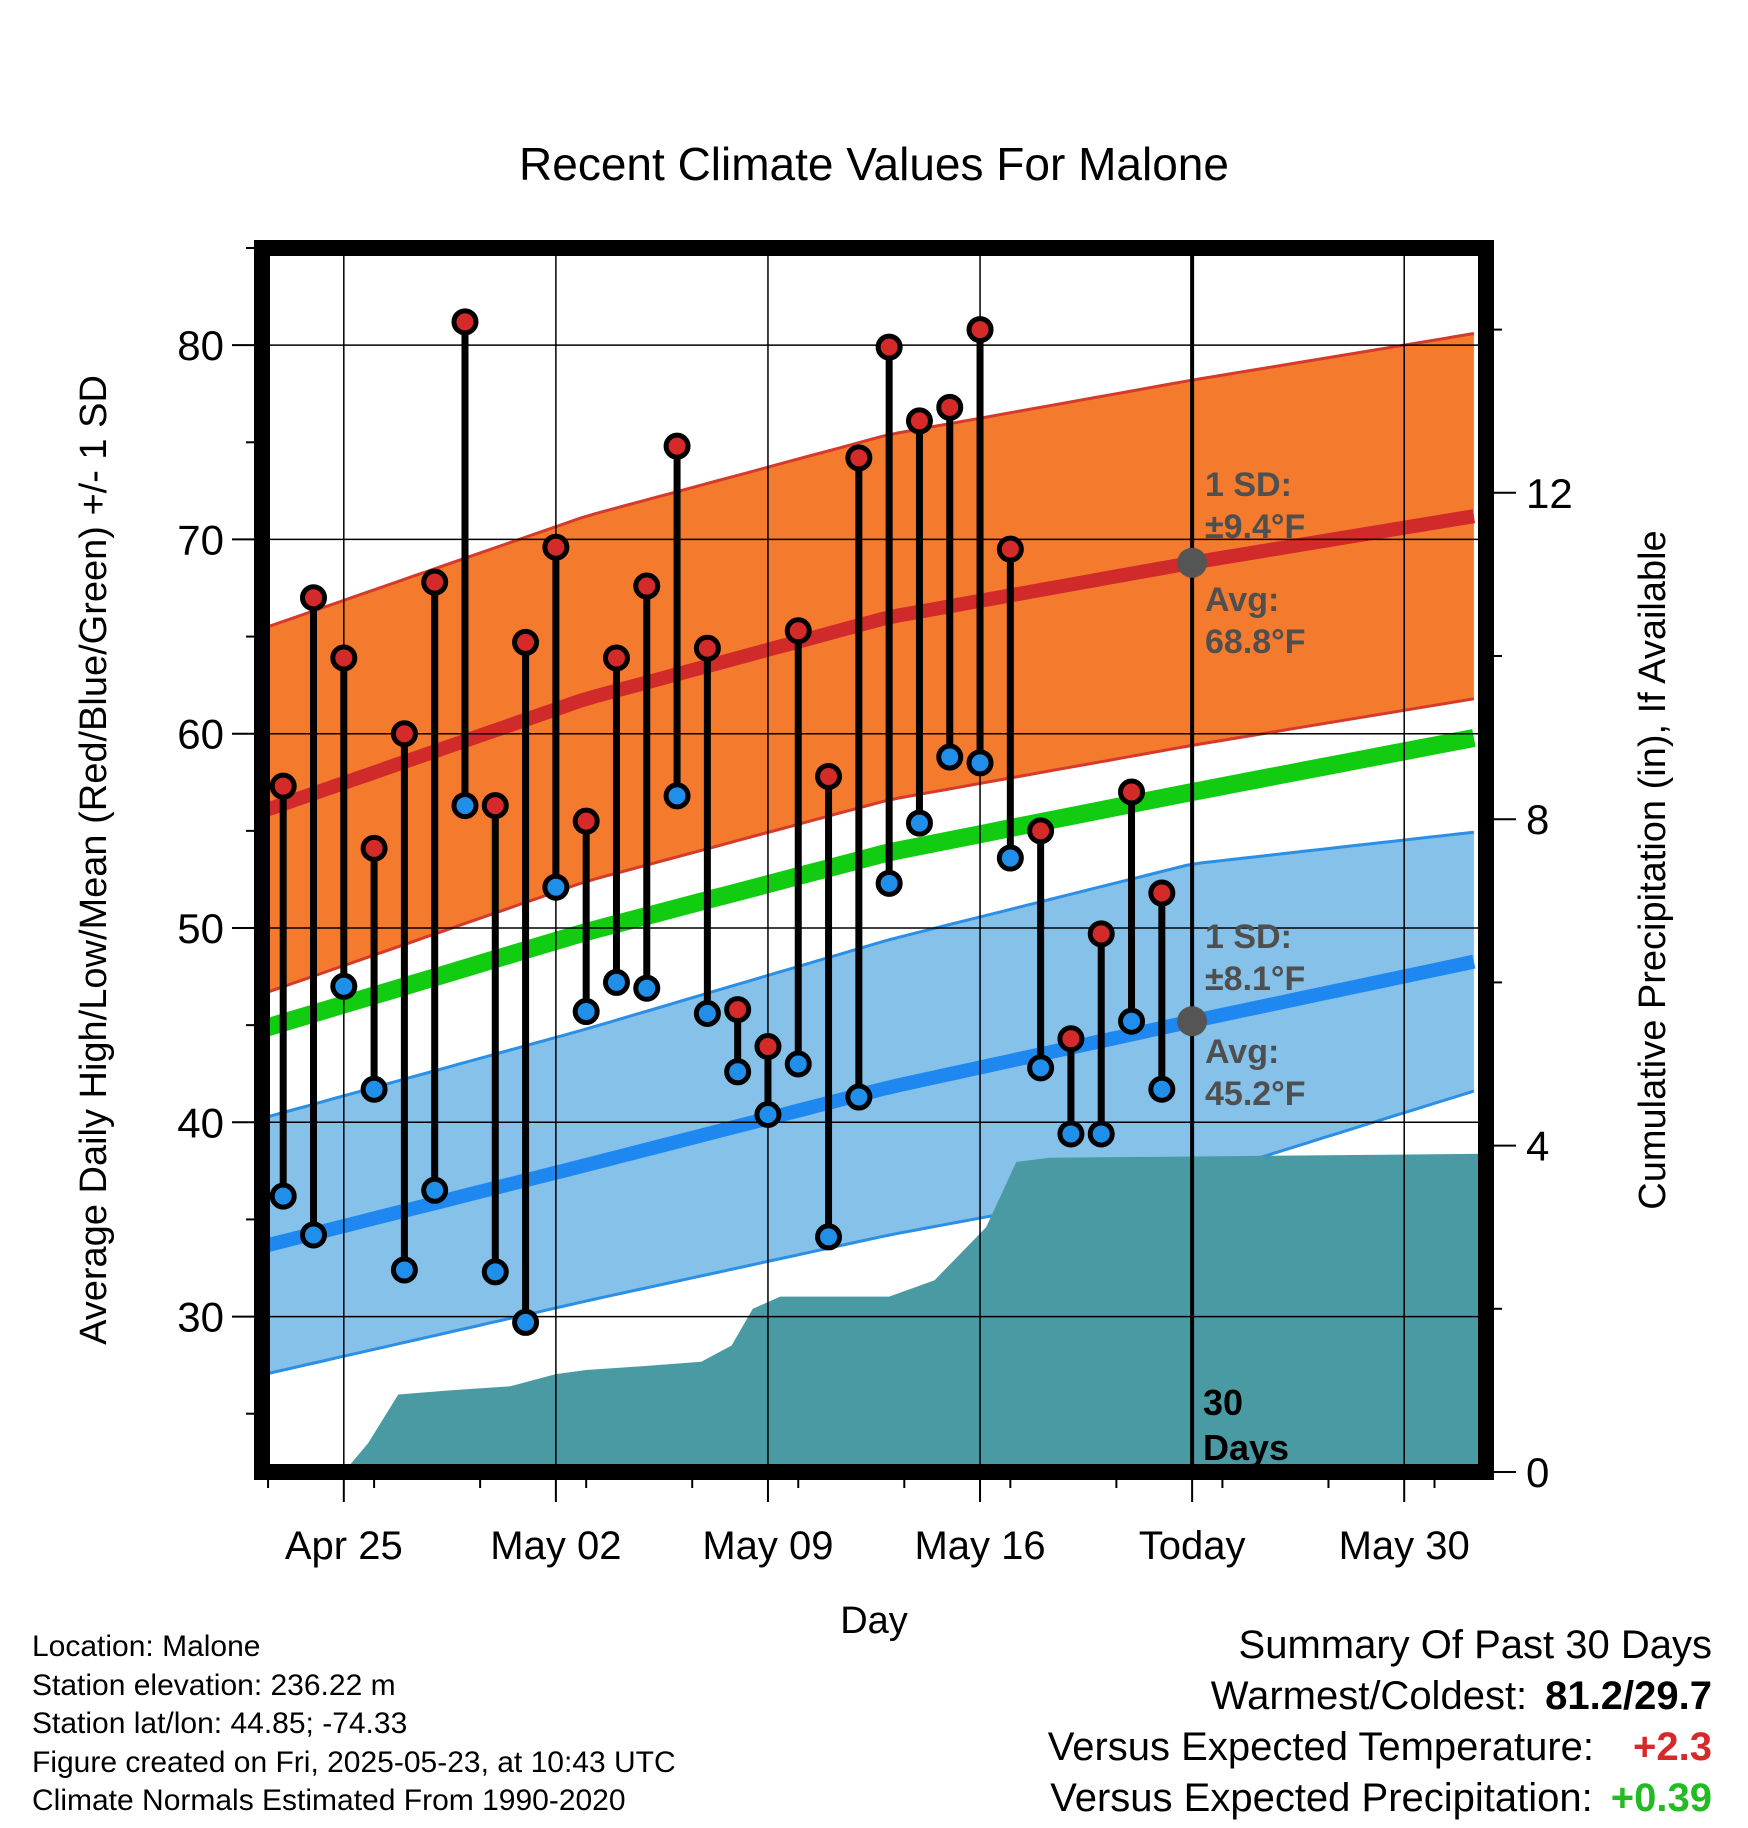 This screenshot has height=1828, width=1748. What do you see at coordinates (1255, 642) in the screenshot?
I see `high-avg-value: 68.8°F` at bounding box center [1255, 642].